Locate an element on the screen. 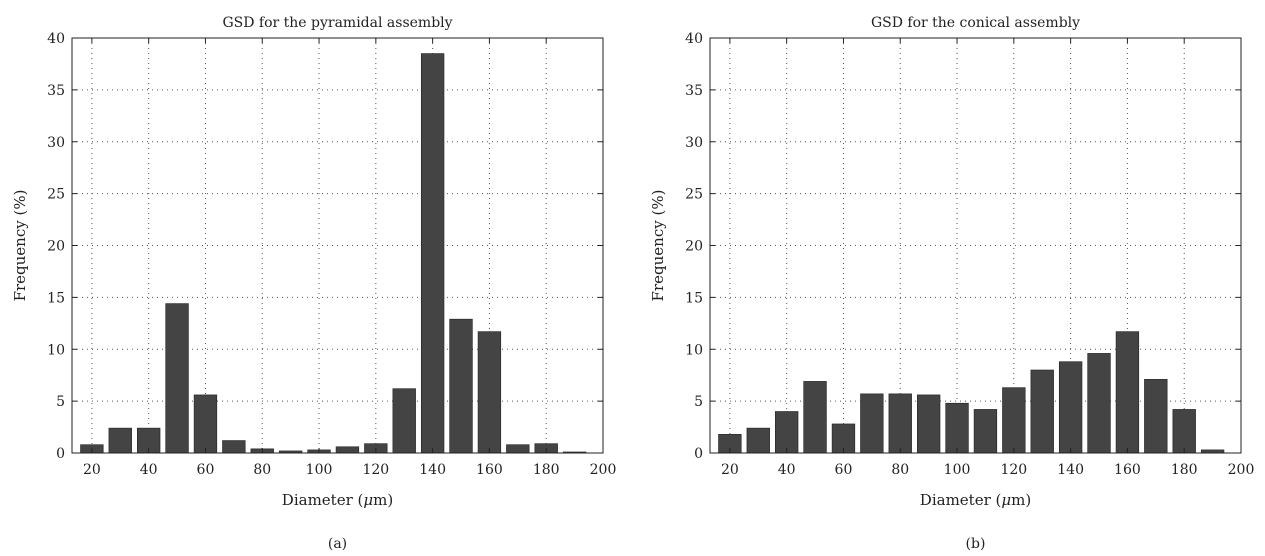  chart-title: GSD for the conical assembly is located at coordinates (975, 23).